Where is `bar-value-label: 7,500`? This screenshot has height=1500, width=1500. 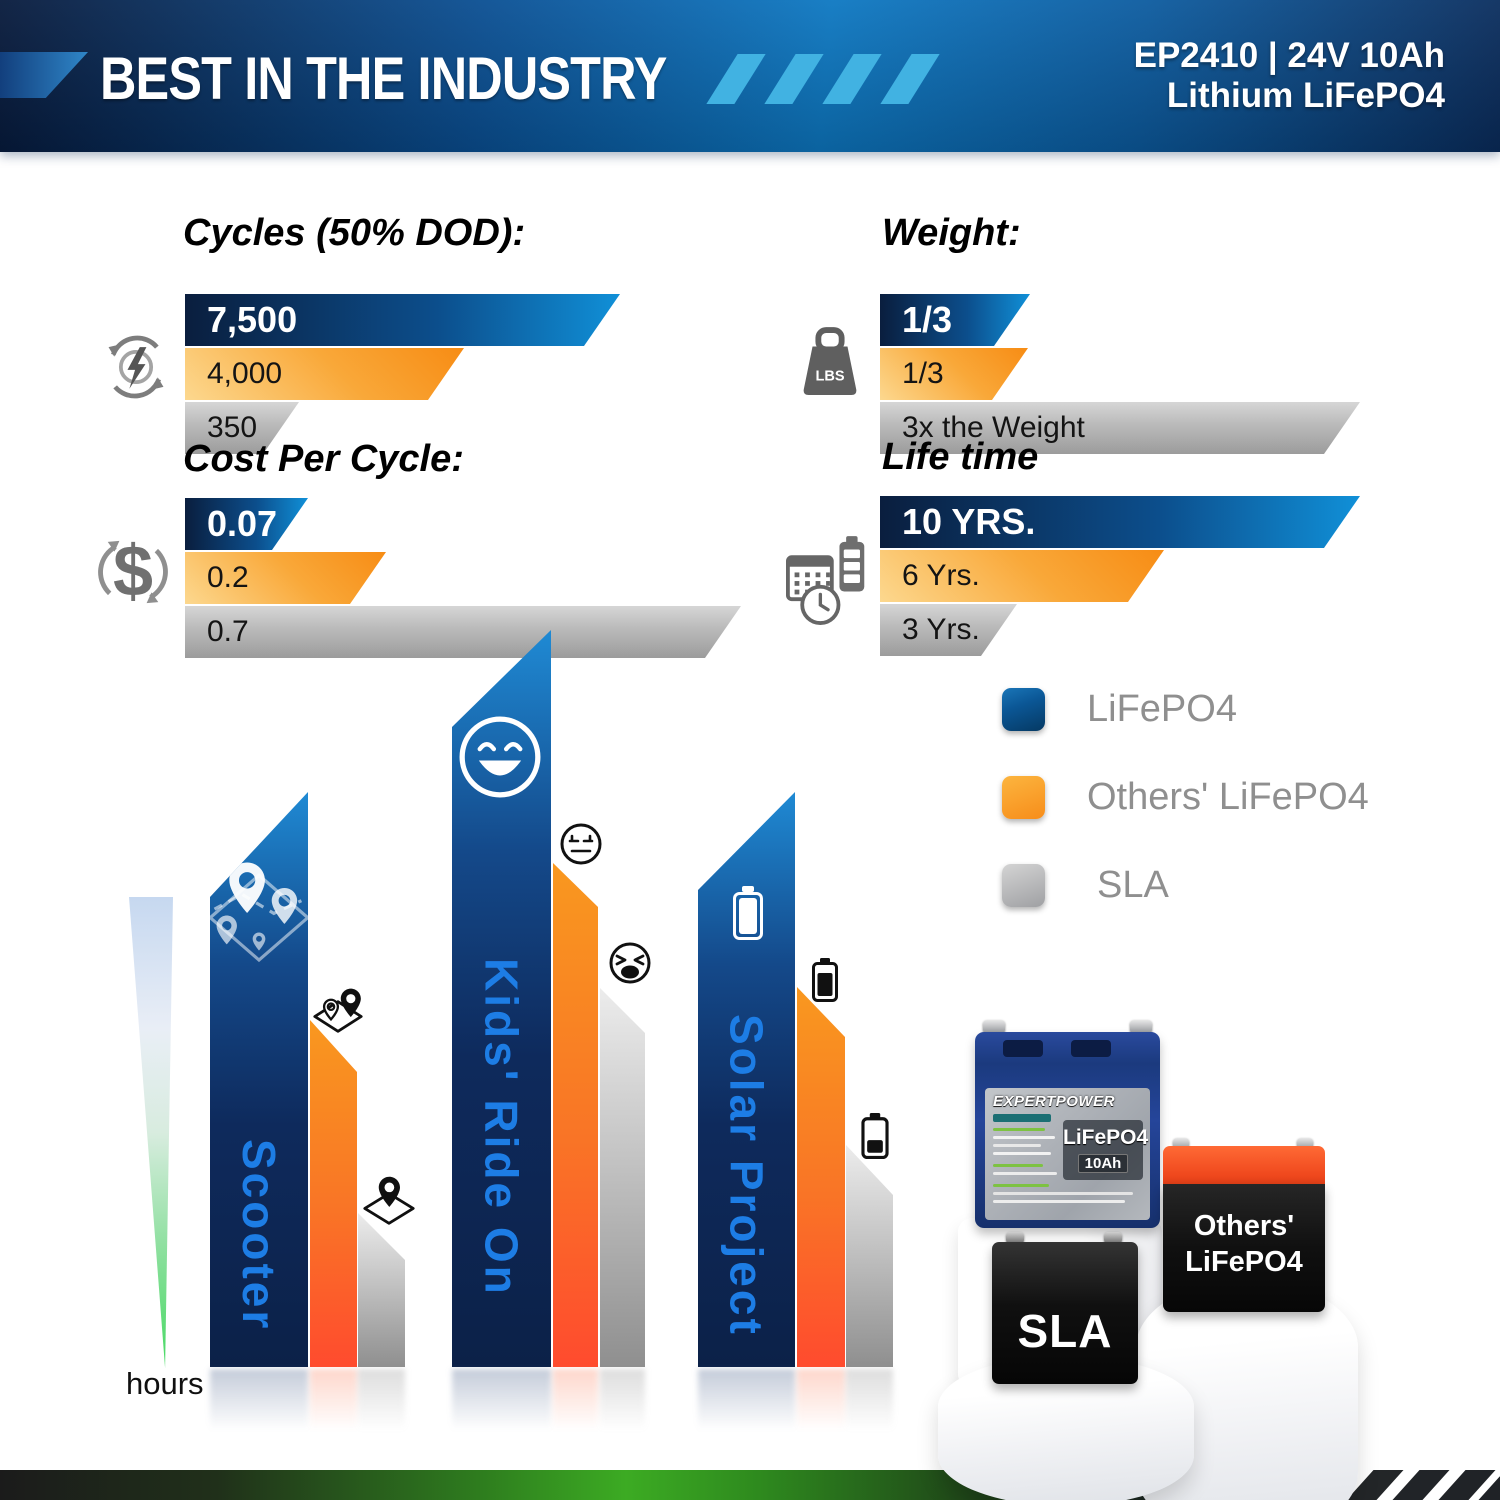 bar-value-label: 7,500 is located at coordinates (252, 319).